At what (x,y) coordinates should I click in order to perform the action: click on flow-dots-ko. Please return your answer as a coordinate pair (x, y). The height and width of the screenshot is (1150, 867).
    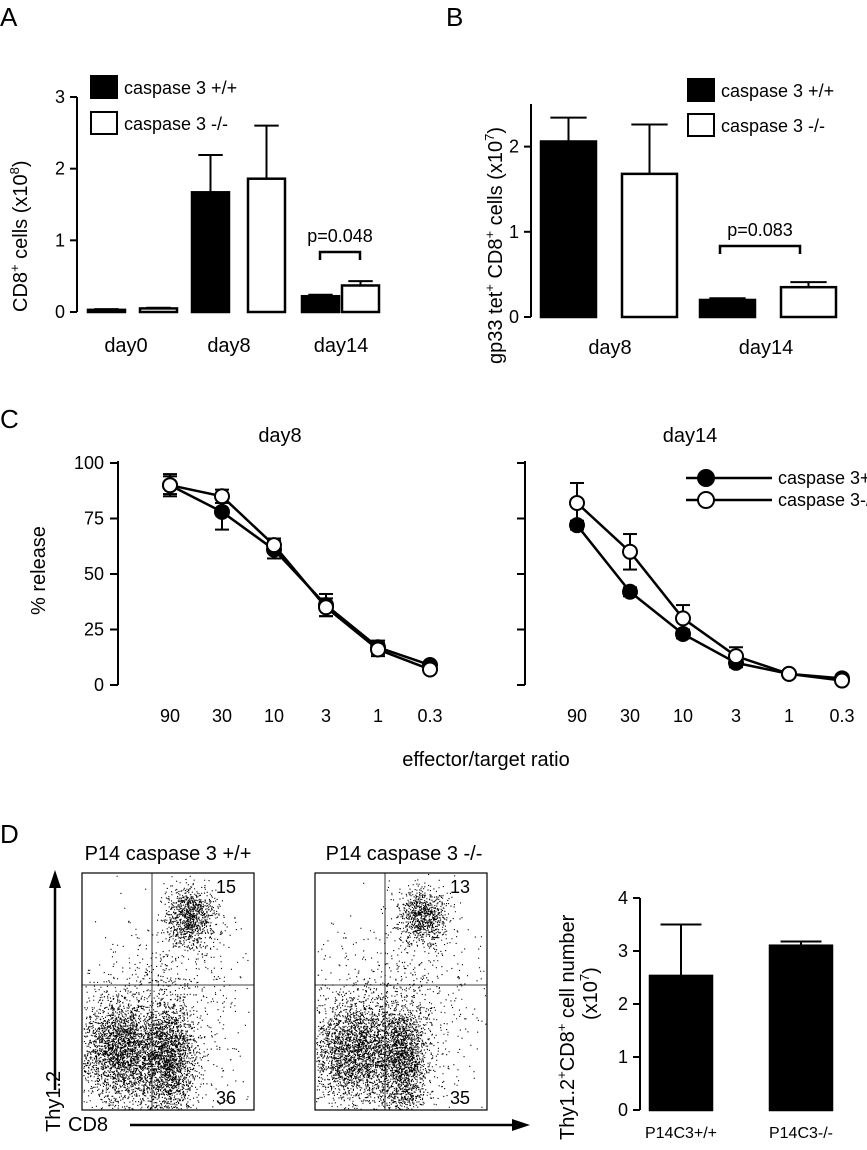
    Looking at the image, I should click on (401, 992).